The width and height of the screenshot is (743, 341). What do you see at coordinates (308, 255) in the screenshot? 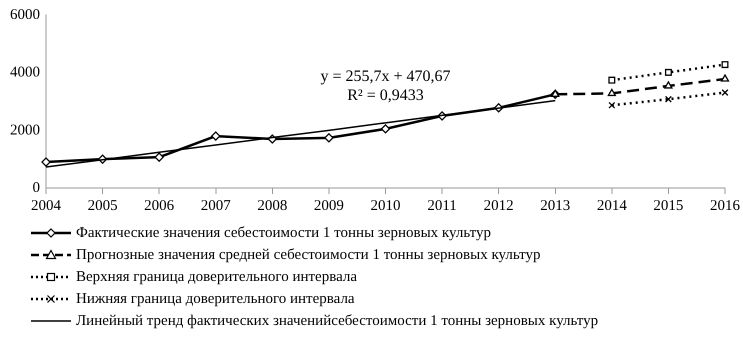
I see `legend-label: Прогнозные значения средней себестоимости 1 тонны зерновых культур` at bounding box center [308, 255].